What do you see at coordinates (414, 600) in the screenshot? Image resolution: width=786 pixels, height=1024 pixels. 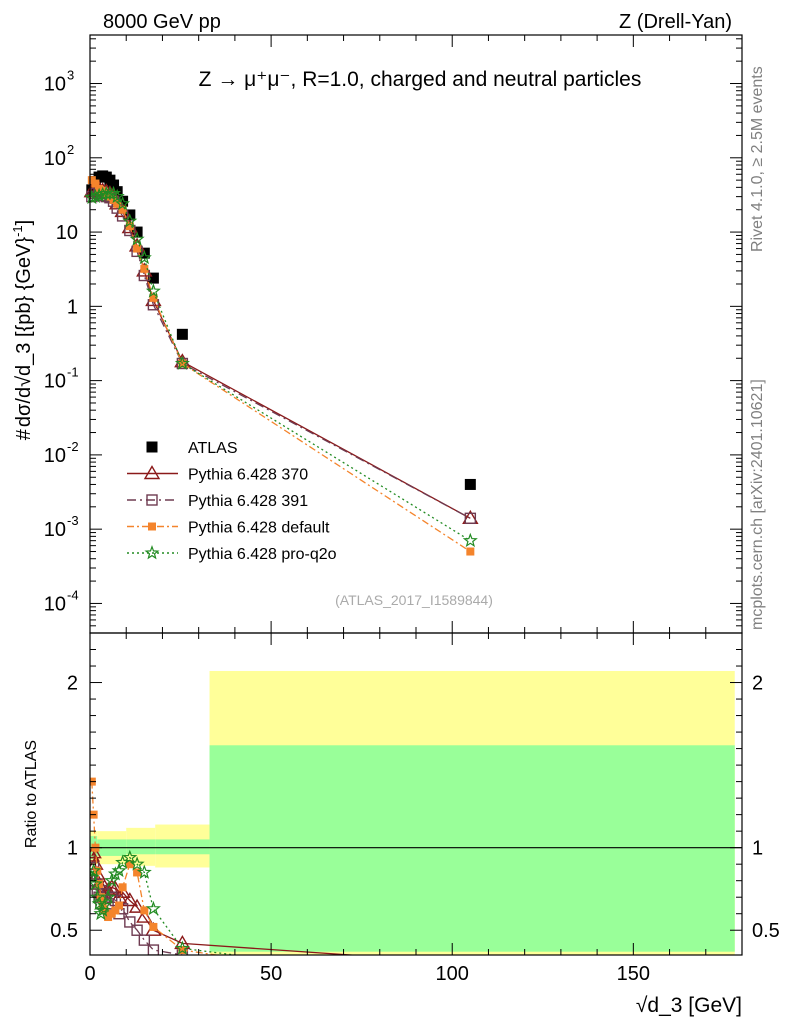 I see `analysis-watermark: (ATLAS_2017_I1589844)` at bounding box center [414, 600].